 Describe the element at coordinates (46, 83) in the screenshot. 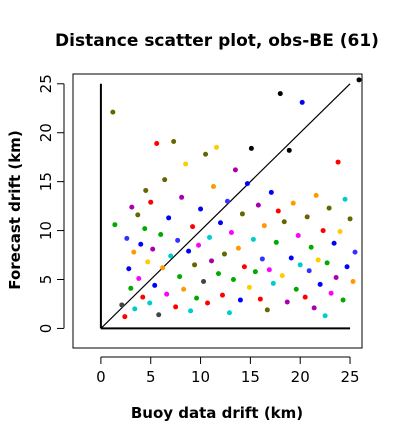

I see `y-tick-label: 25` at that location.